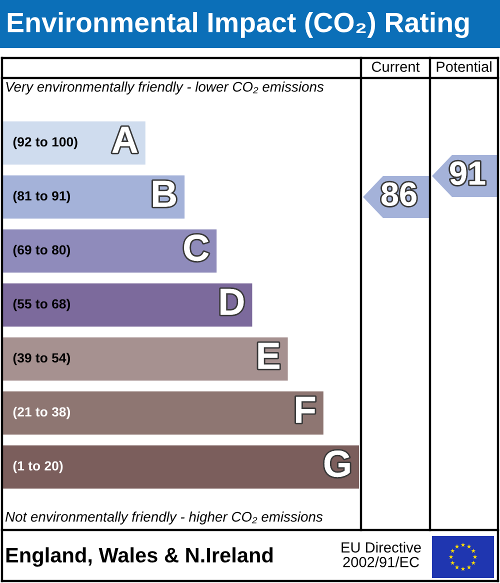 The image size is (500, 583). Describe the element at coordinates (238, 25) in the screenshot. I see `chart-title: Environmental Impact (CO₂) Rating` at that location.